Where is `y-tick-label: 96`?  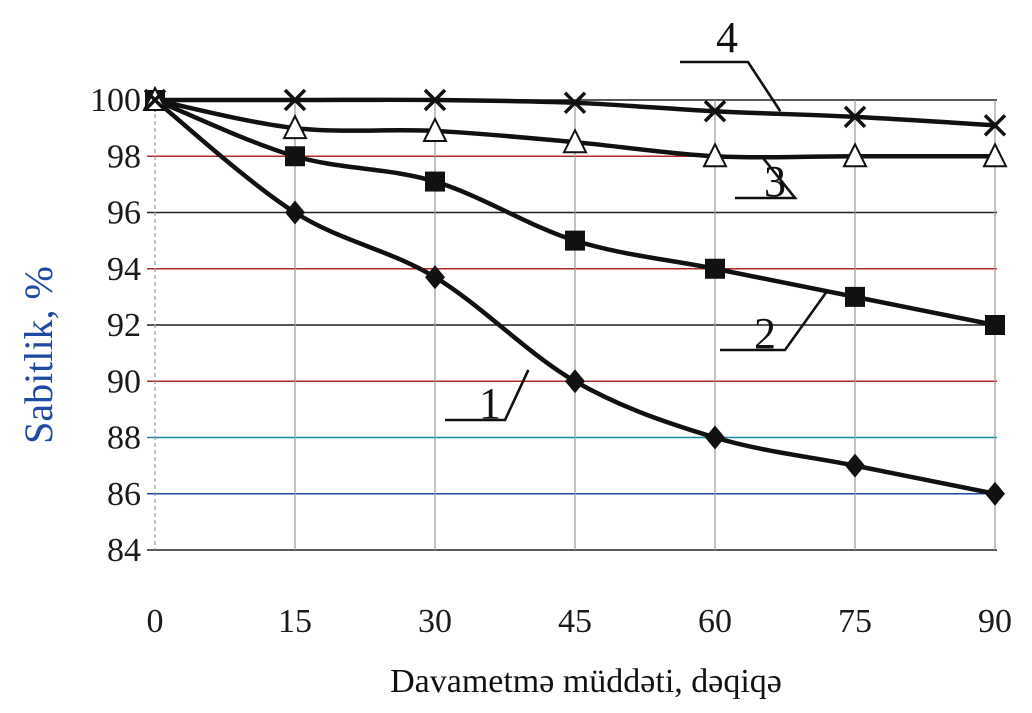
y-tick-label: 96 is located at coordinates (124, 213).